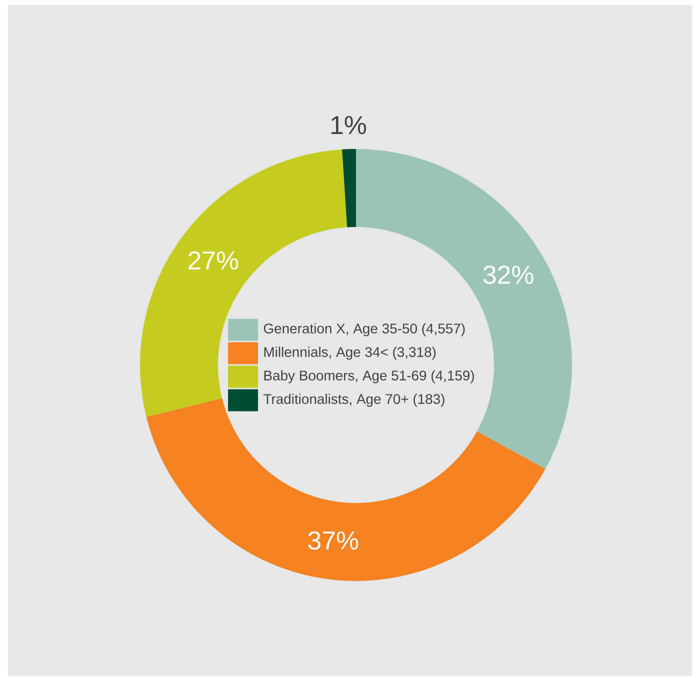 The height and width of the screenshot is (678, 700). I want to click on data-label: 1%, so click(348, 125).